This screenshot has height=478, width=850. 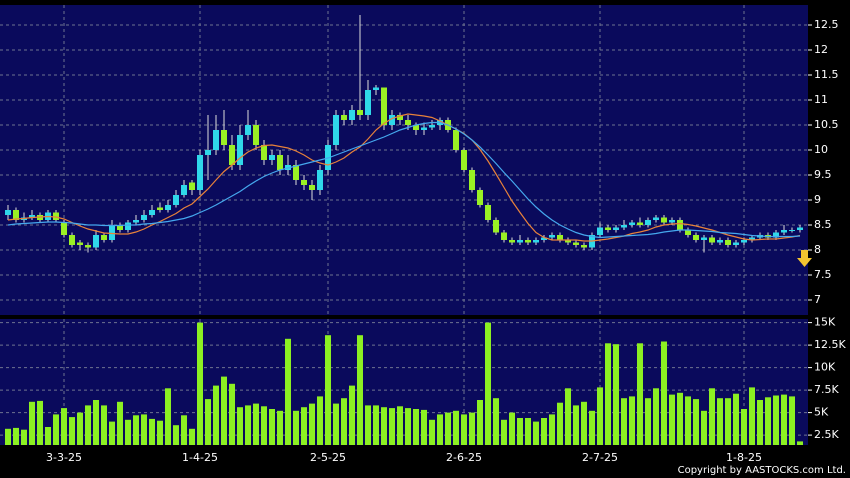 What do you see at coordinates (817, 249) in the screenshot?
I see `y-tick-label: 8` at bounding box center [817, 249].